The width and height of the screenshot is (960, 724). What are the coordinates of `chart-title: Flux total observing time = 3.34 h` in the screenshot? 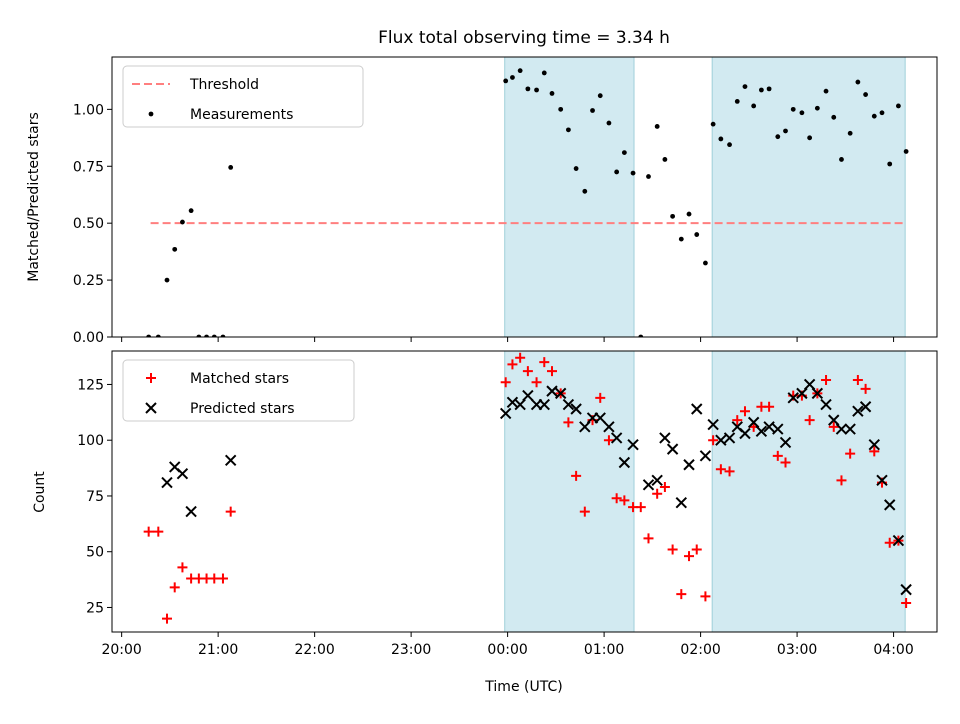 It's located at (524, 38).